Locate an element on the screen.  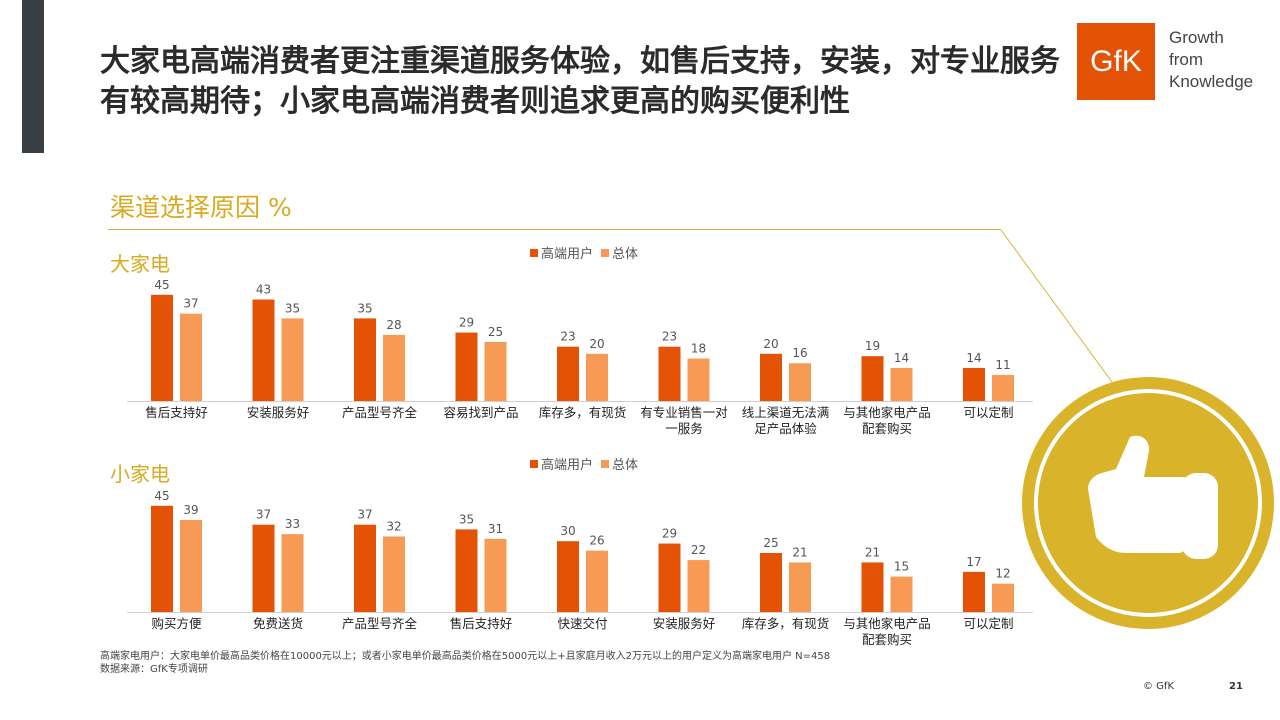
tagline-line-3: Knowledge is located at coordinates (1211, 81).